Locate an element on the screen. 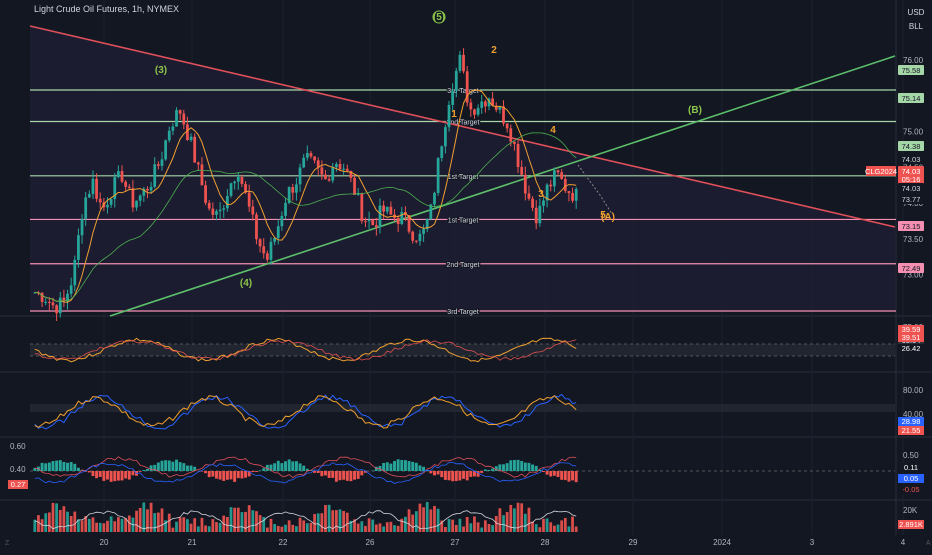 Image resolution: width=932 pixels, height=555 pixels. indicator-tick: 0.50 is located at coordinates (911, 455).